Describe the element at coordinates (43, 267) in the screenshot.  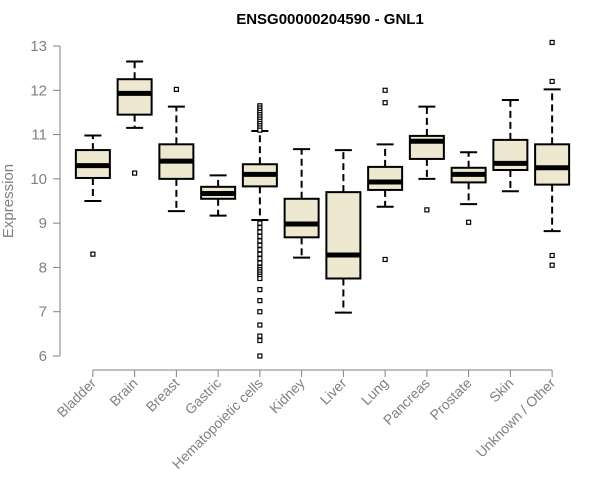
I see `y-tick-label: 8` at that location.